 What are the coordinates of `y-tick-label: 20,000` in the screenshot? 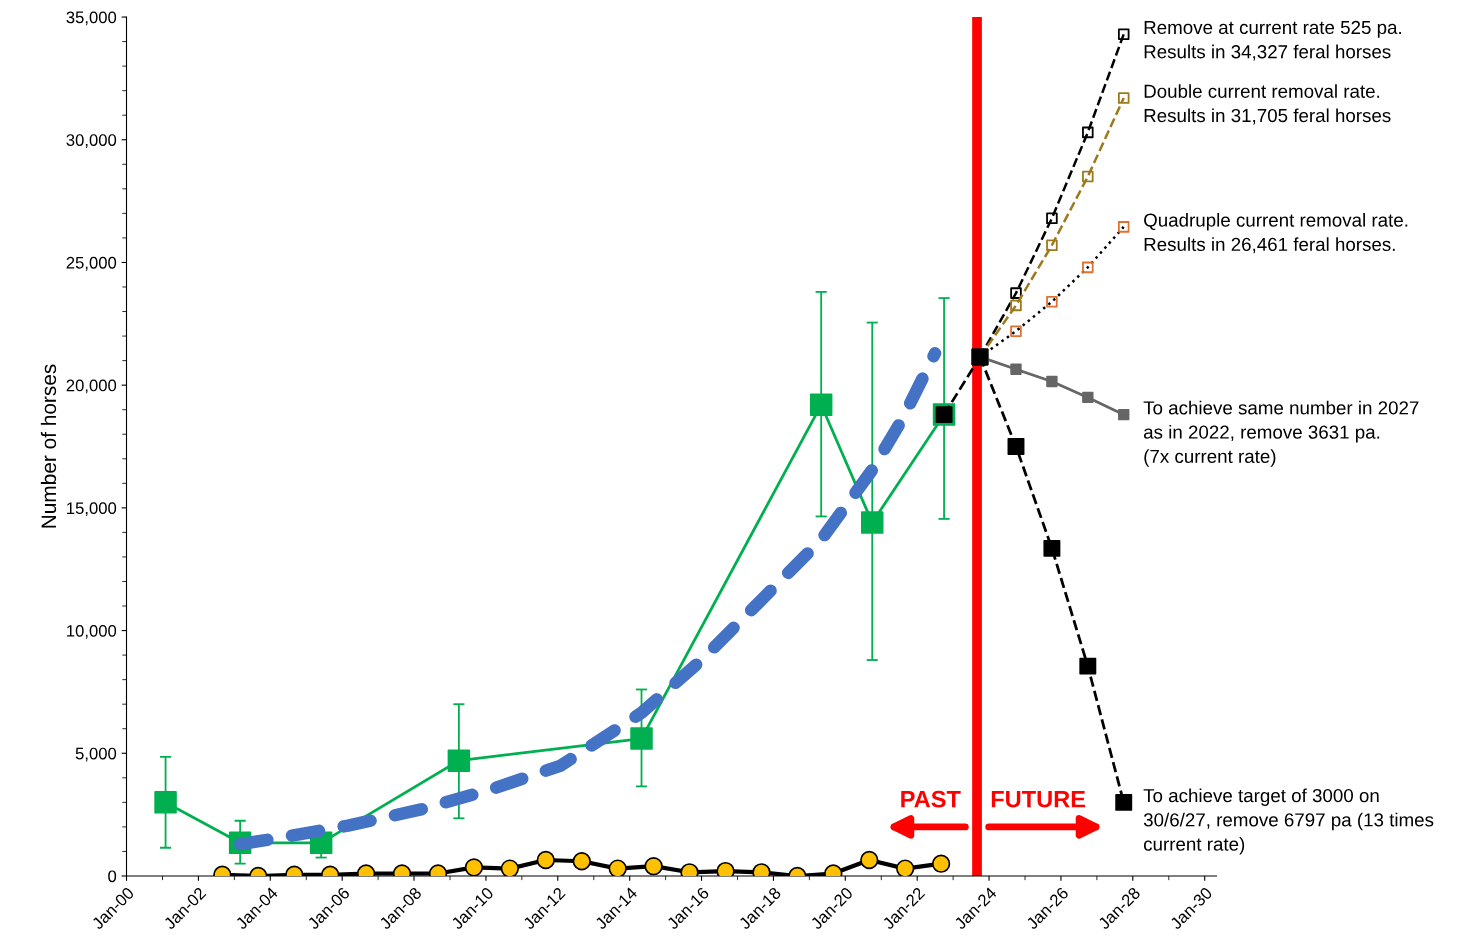 It's located at (91, 386).